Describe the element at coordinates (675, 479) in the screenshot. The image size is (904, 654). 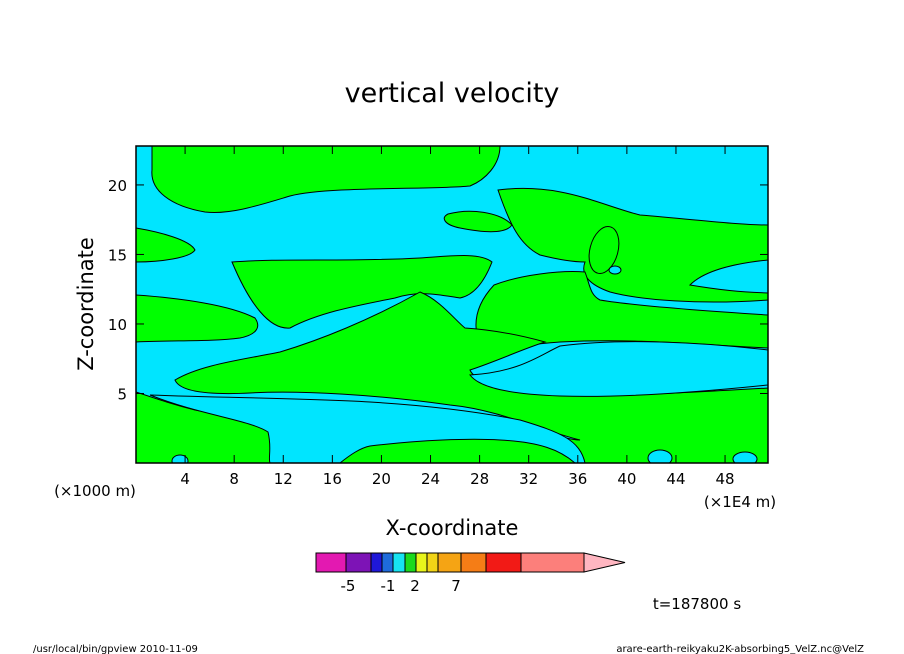
I see `x-tick-label: 44` at that location.